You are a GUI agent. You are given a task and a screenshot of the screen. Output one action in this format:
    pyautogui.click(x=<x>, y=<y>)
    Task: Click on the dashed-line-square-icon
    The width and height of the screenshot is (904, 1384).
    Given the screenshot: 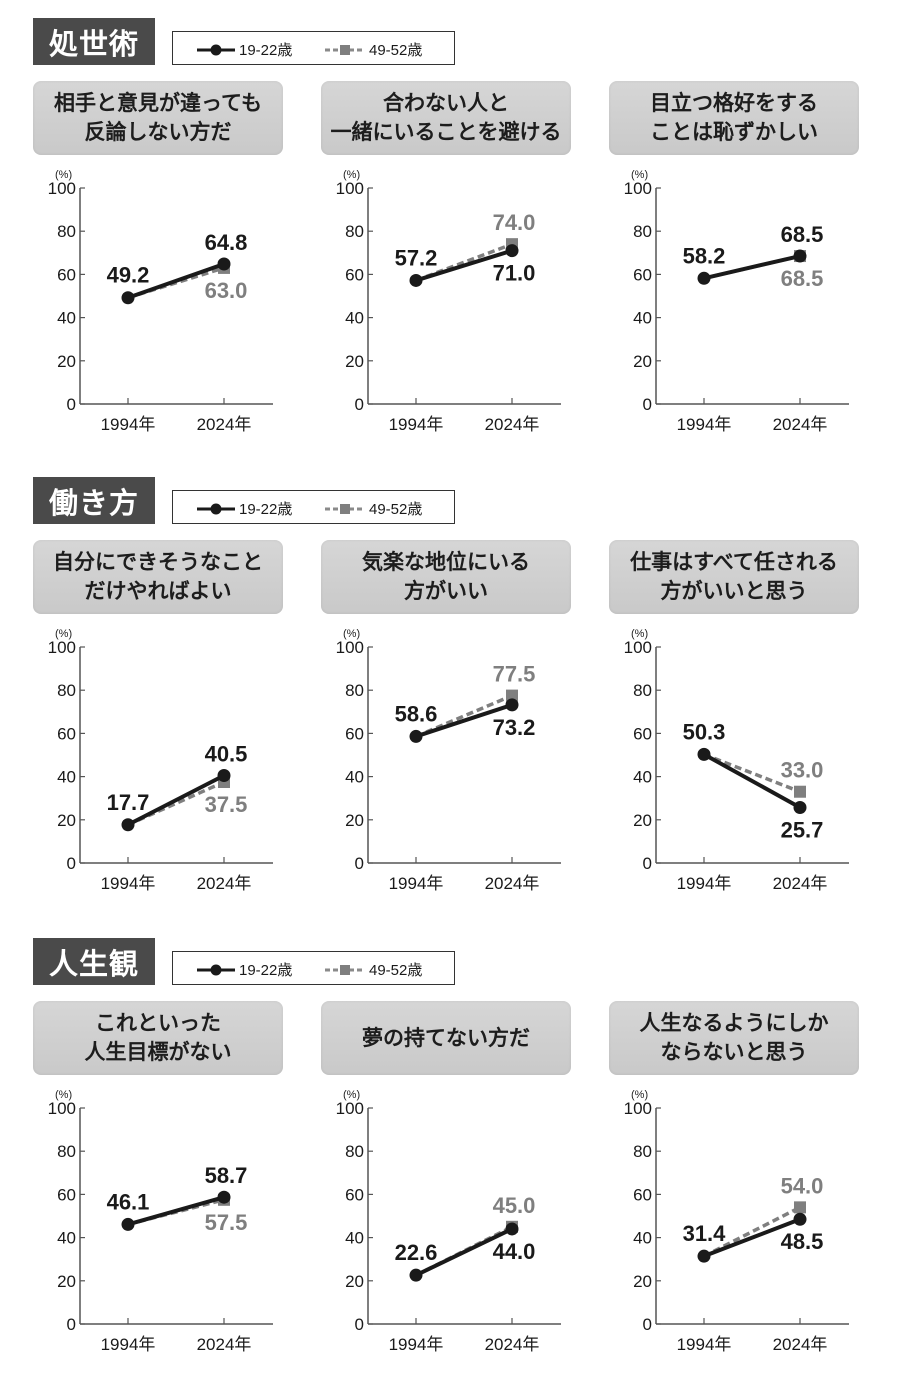 What is the action you would take?
    pyautogui.click(x=345, y=508)
    